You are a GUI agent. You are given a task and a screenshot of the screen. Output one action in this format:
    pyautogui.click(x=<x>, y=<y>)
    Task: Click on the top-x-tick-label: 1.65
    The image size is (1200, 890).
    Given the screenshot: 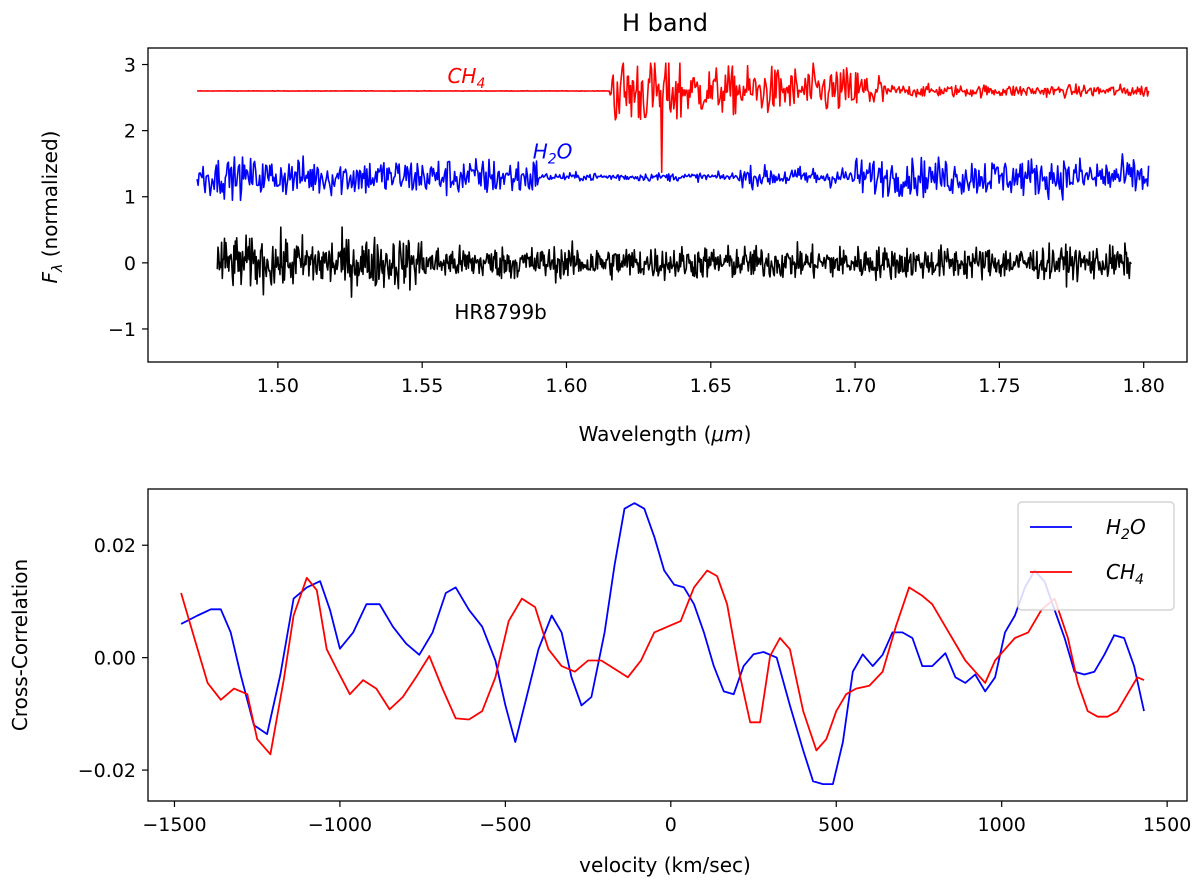 What is the action you would take?
    pyautogui.click(x=711, y=386)
    